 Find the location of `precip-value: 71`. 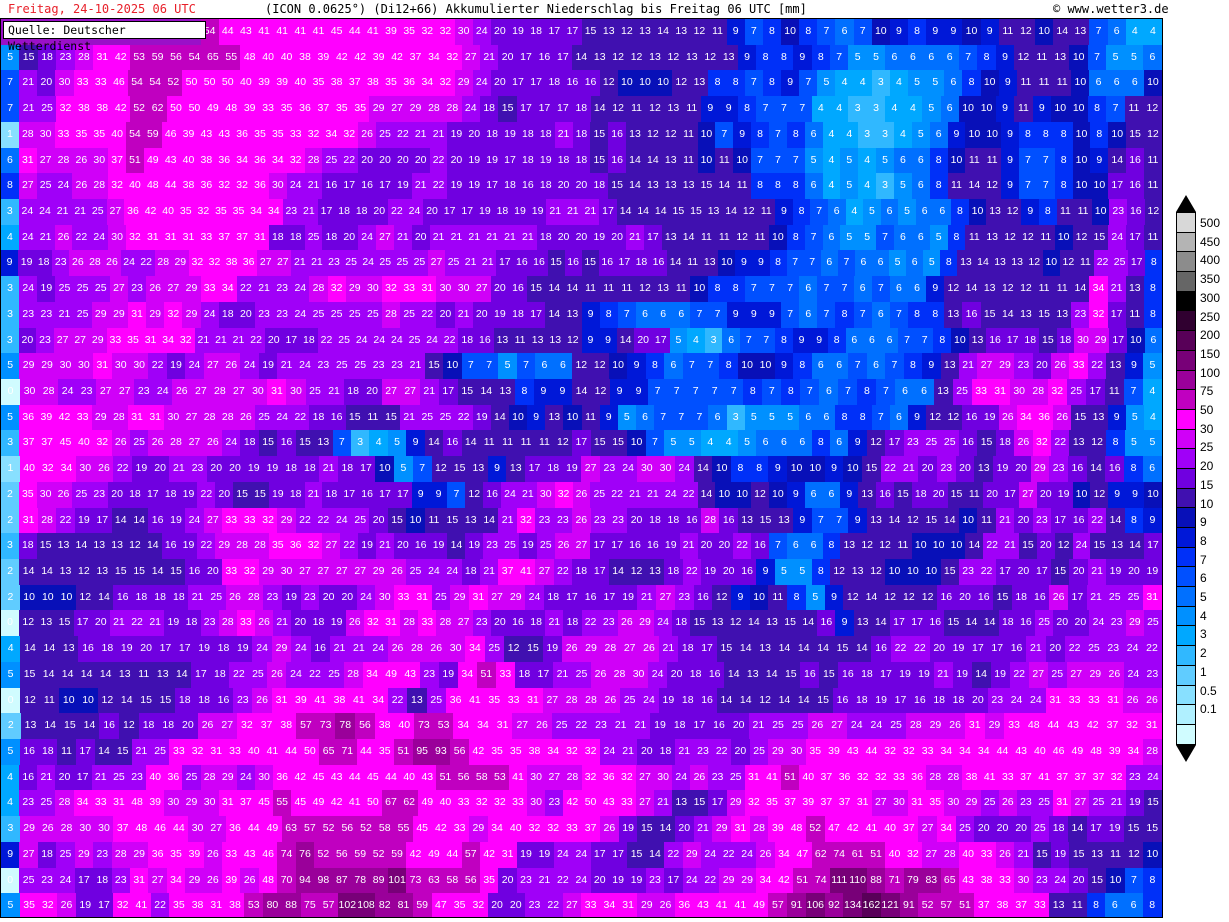

precip-value: 71 is located at coordinates (894, 880).